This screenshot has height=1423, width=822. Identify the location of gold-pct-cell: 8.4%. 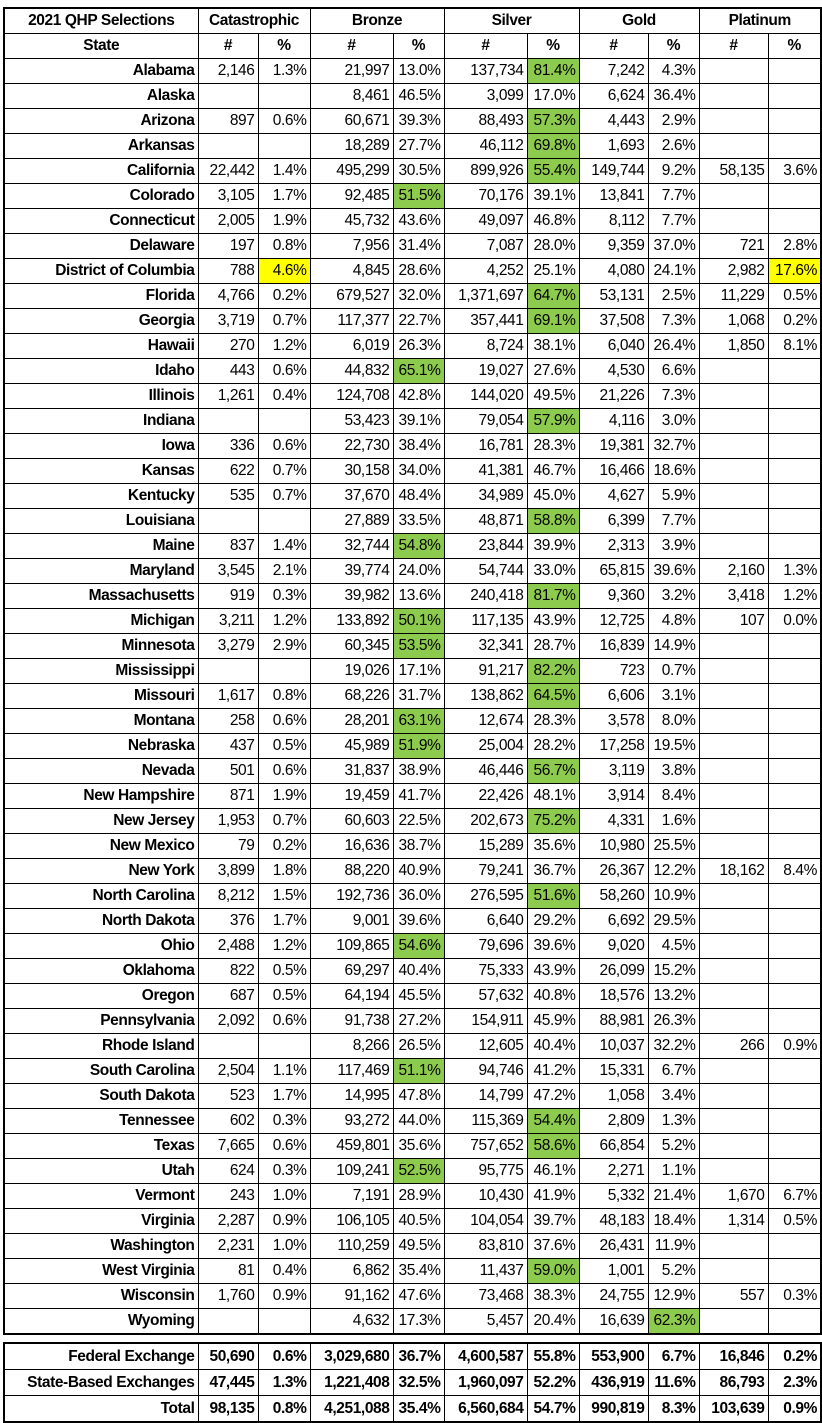
(673, 796).